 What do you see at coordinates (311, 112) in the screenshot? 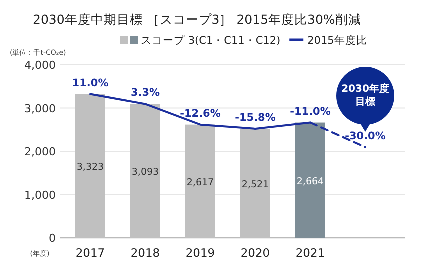
I see `data-label: -11.0%` at bounding box center [311, 112].